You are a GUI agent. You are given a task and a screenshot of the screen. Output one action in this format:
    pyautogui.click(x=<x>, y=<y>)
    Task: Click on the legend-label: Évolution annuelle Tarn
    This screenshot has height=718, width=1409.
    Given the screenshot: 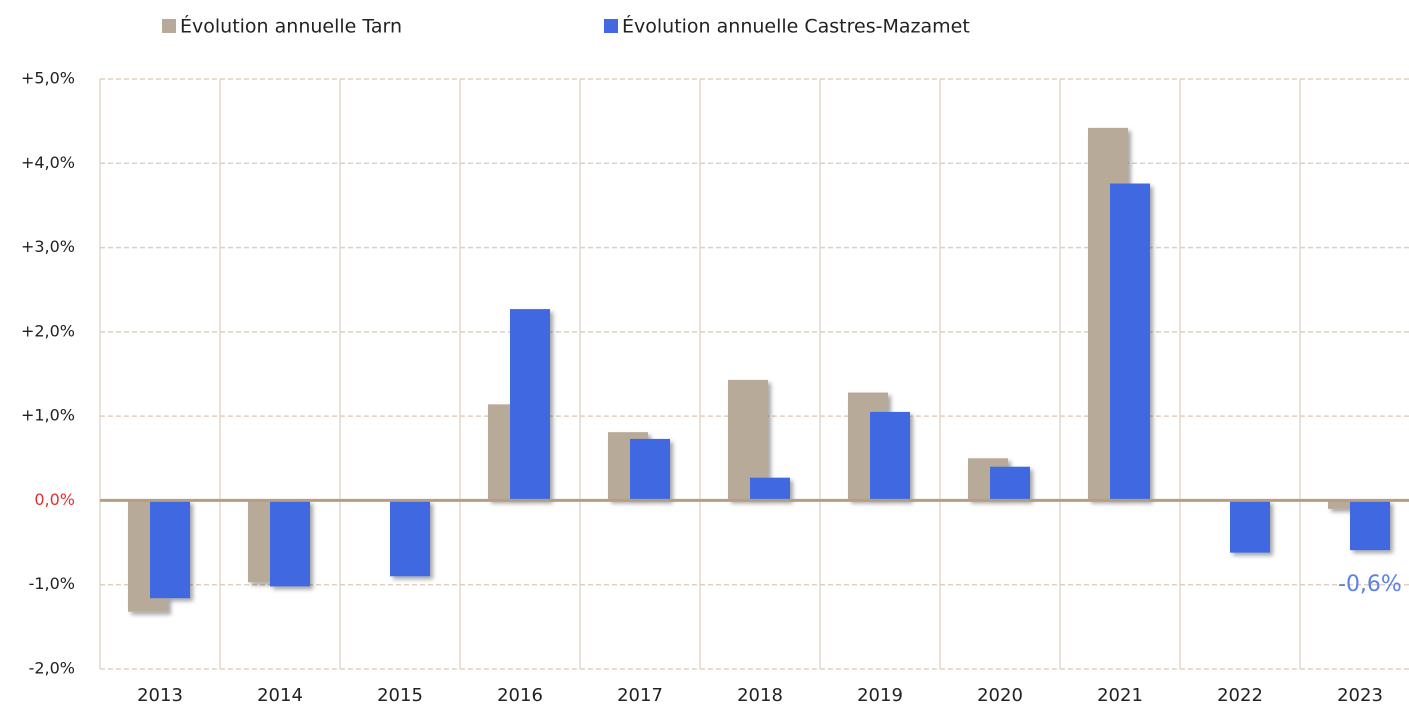 What is the action you would take?
    pyautogui.click(x=291, y=26)
    